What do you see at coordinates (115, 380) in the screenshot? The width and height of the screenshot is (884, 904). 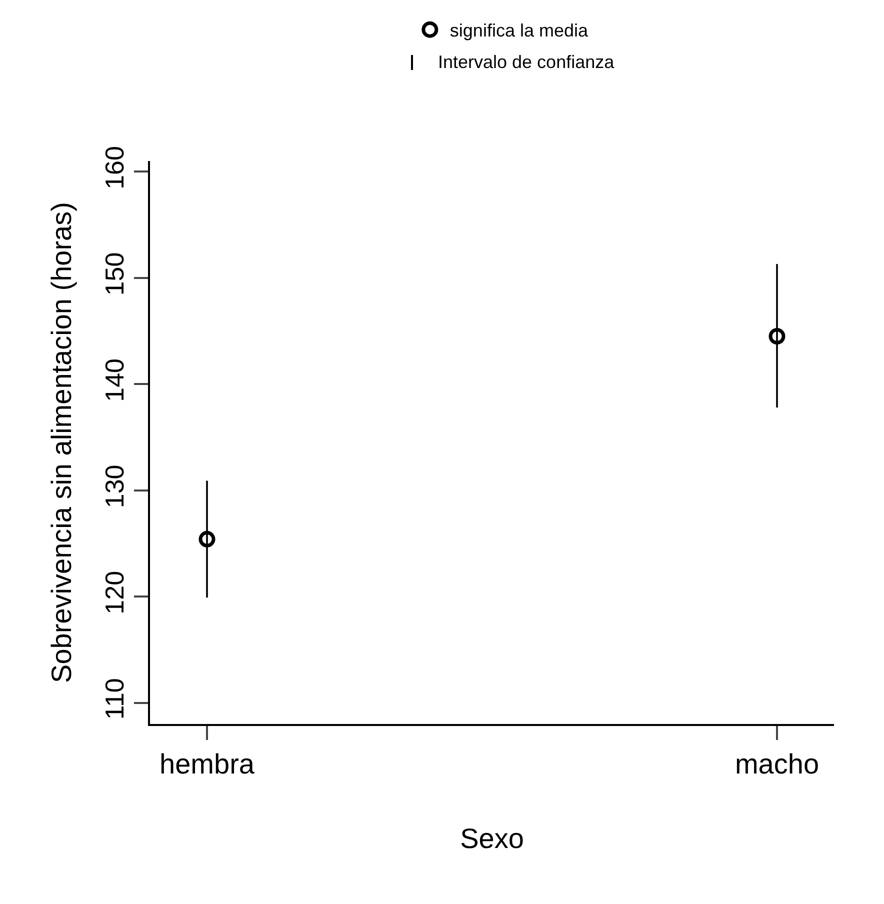 I see `y-tick-label: 140` at bounding box center [115, 380].